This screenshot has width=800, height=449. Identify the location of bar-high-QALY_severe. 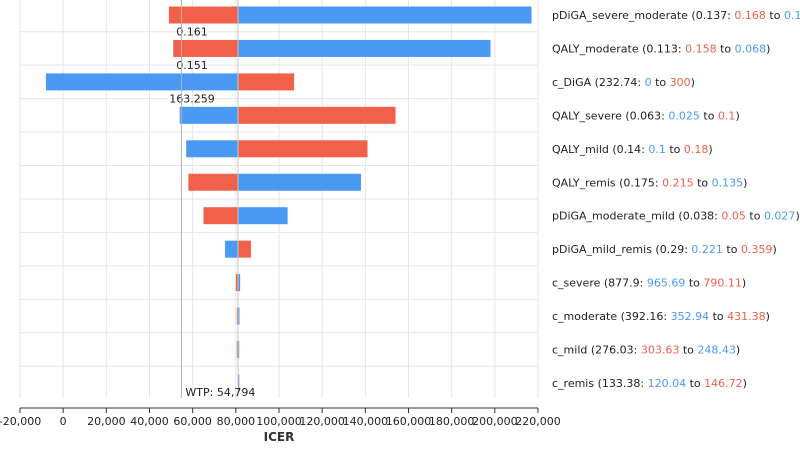
(208, 115).